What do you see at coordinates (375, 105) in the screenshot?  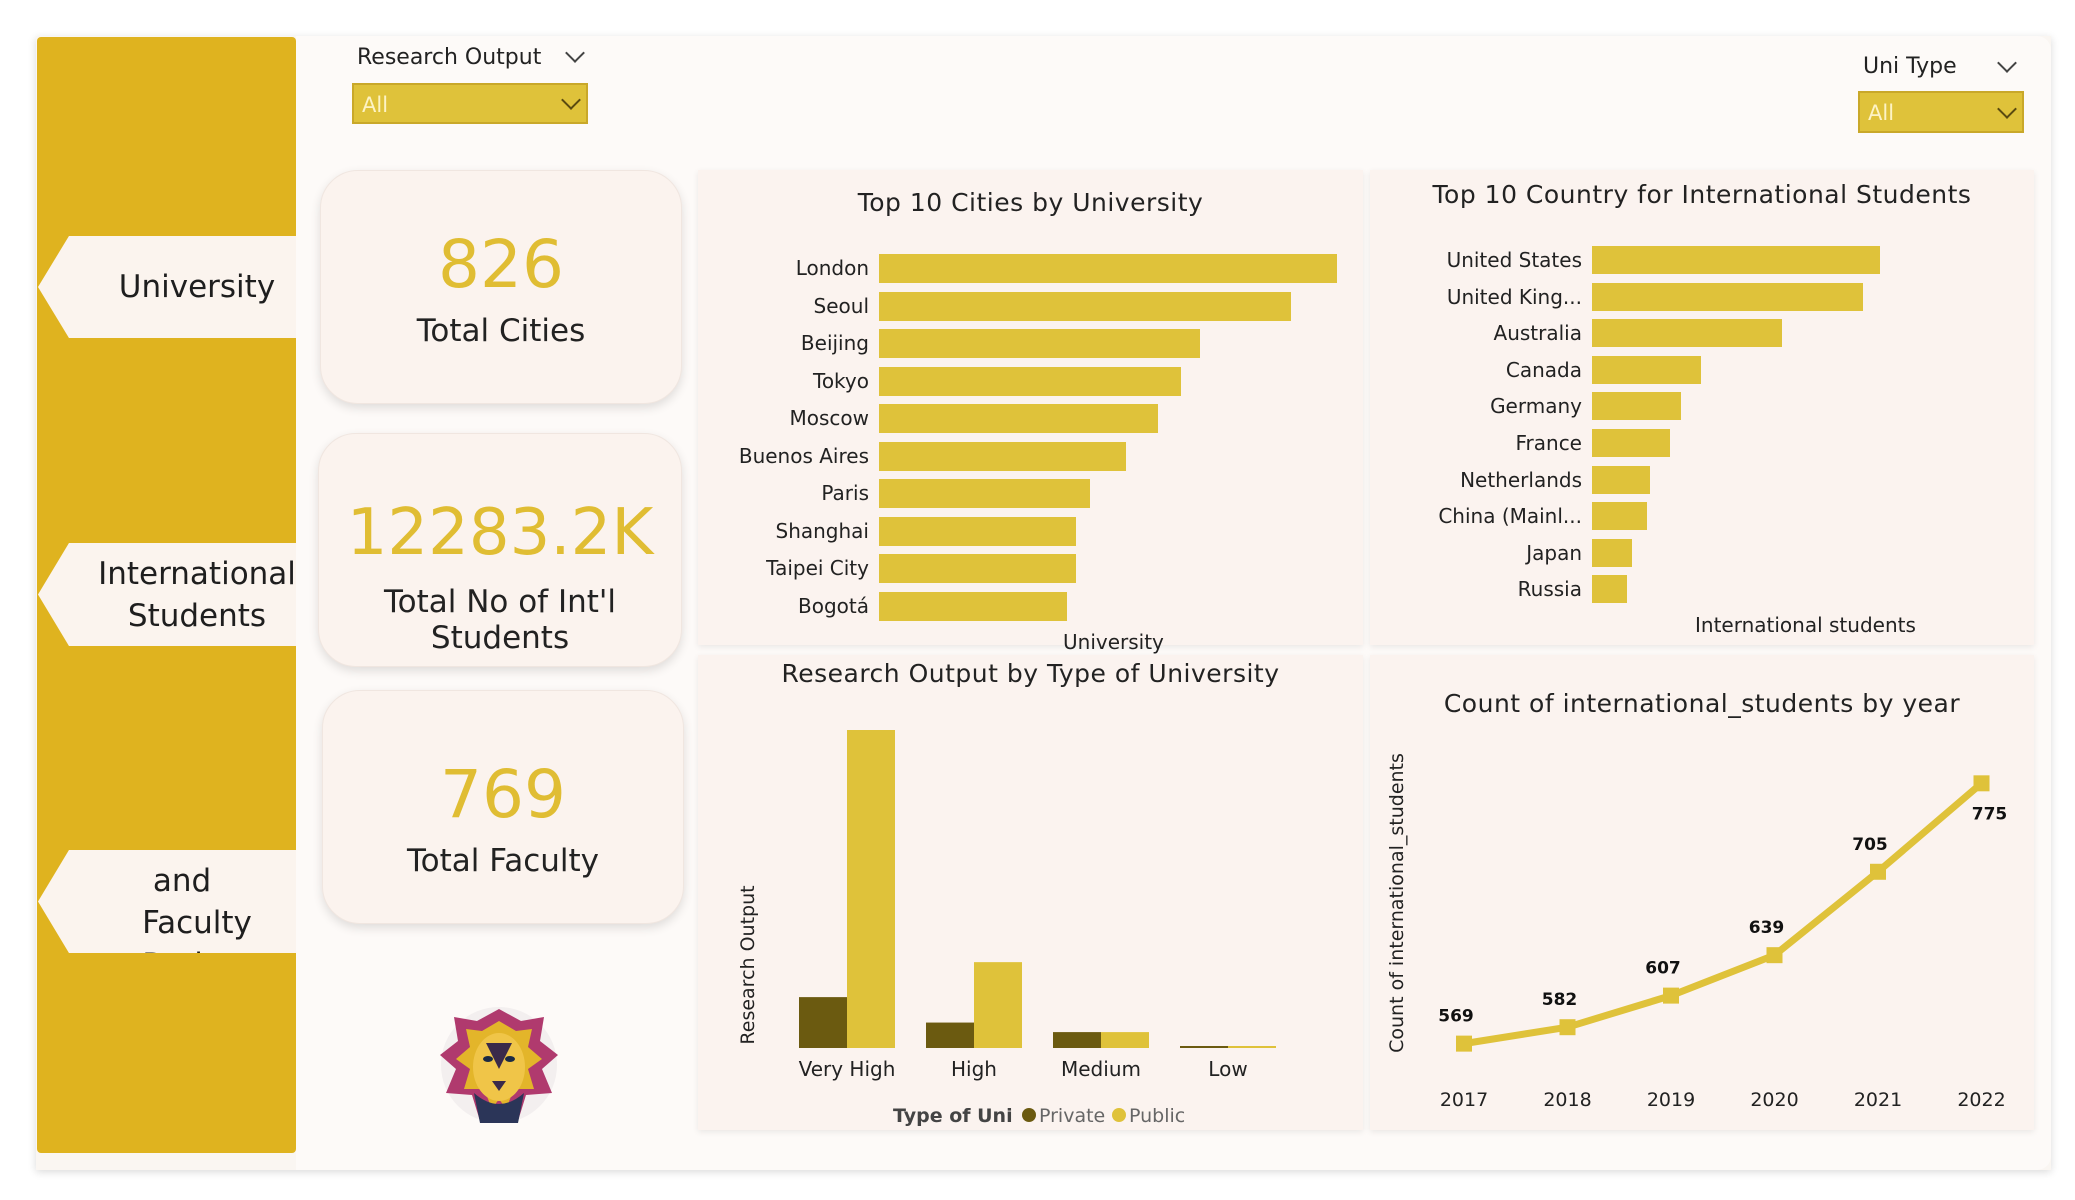 I see `research-output-value: All` at bounding box center [375, 105].